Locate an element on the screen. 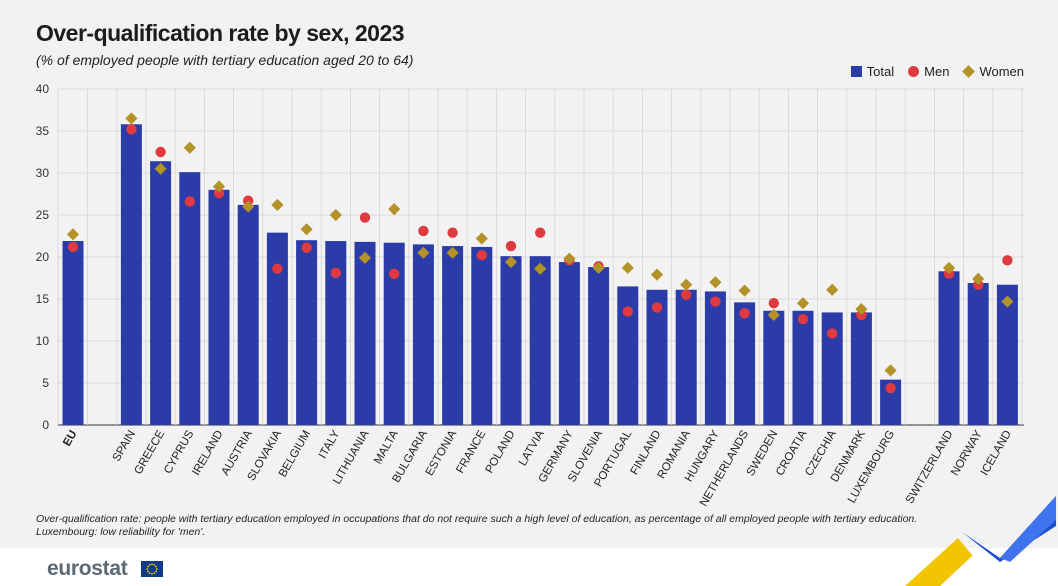 Image resolution: width=1058 pixels, height=586 pixels. y-tick-label-25: 25 is located at coordinates (43, 215).